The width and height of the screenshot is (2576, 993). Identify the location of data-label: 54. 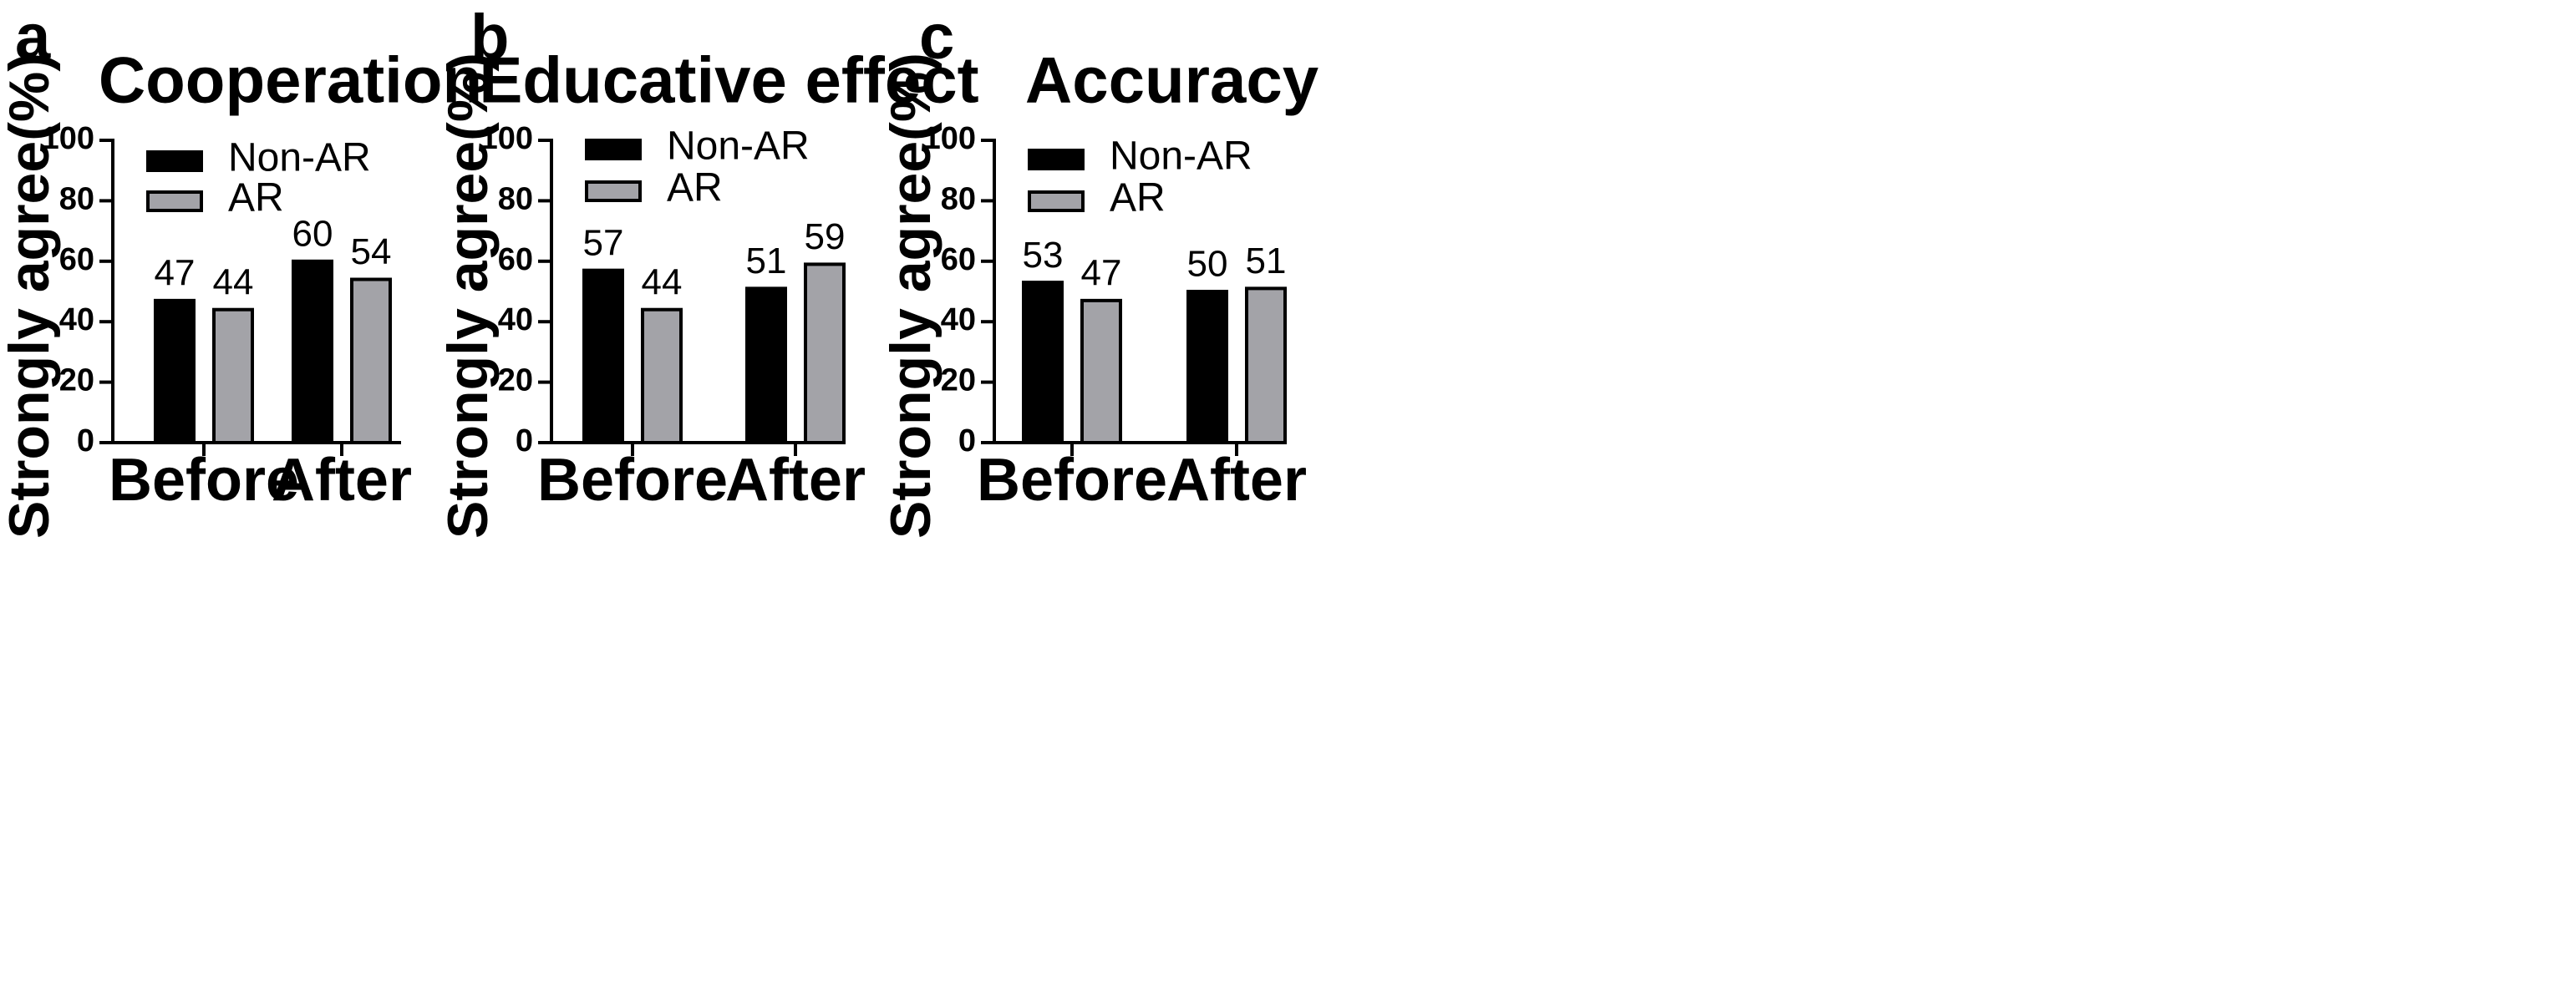
(371, 251).